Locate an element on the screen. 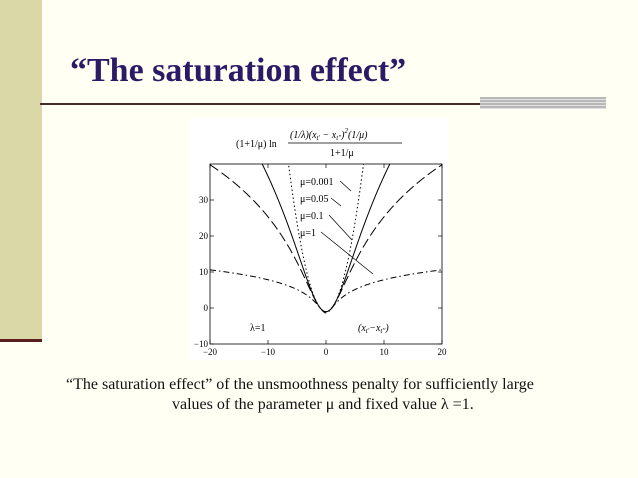  x-tick-label: −20 is located at coordinates (210, 352).